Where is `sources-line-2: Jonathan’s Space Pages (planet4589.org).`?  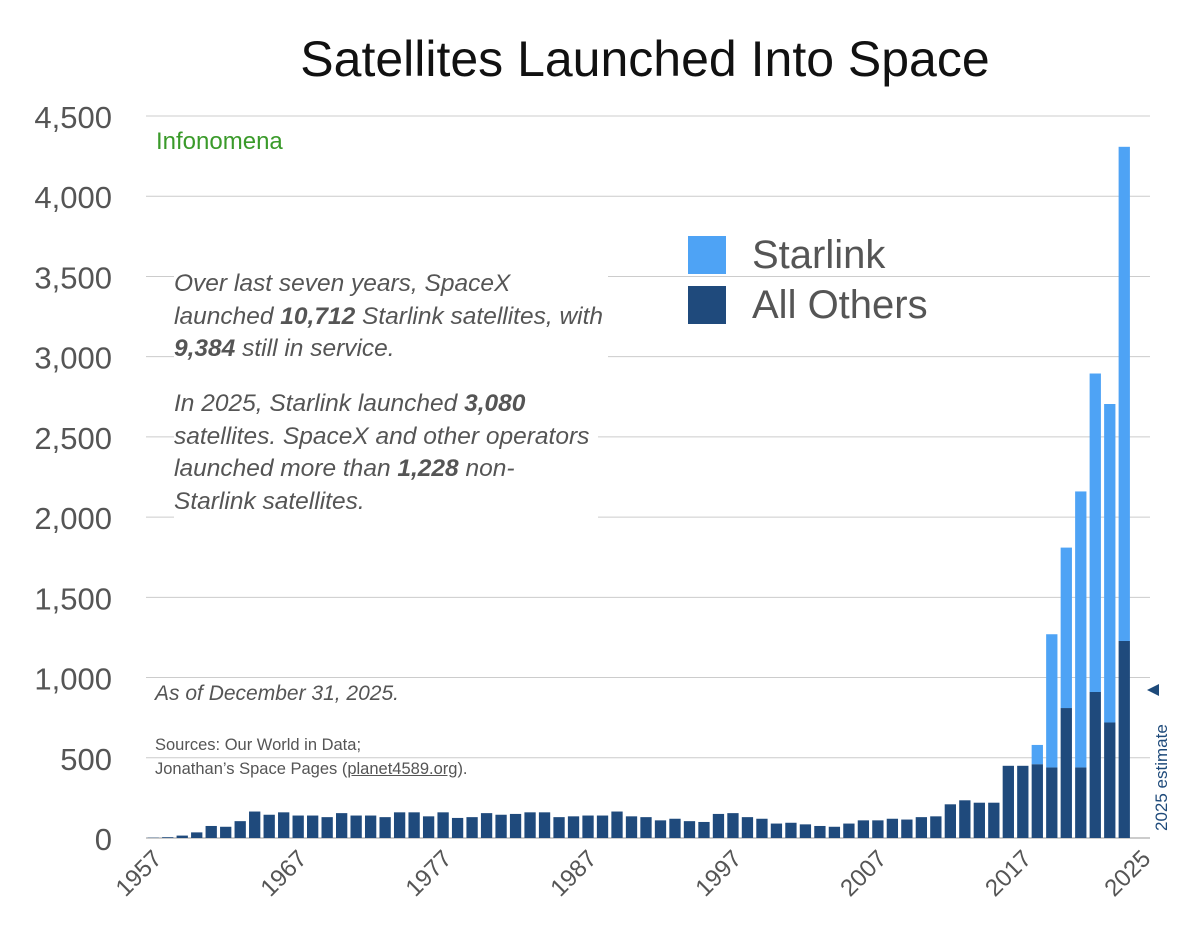
sources-line-2: Jonathan’s Space Pages (planet4589.org). is located at coordinates (311, 769).